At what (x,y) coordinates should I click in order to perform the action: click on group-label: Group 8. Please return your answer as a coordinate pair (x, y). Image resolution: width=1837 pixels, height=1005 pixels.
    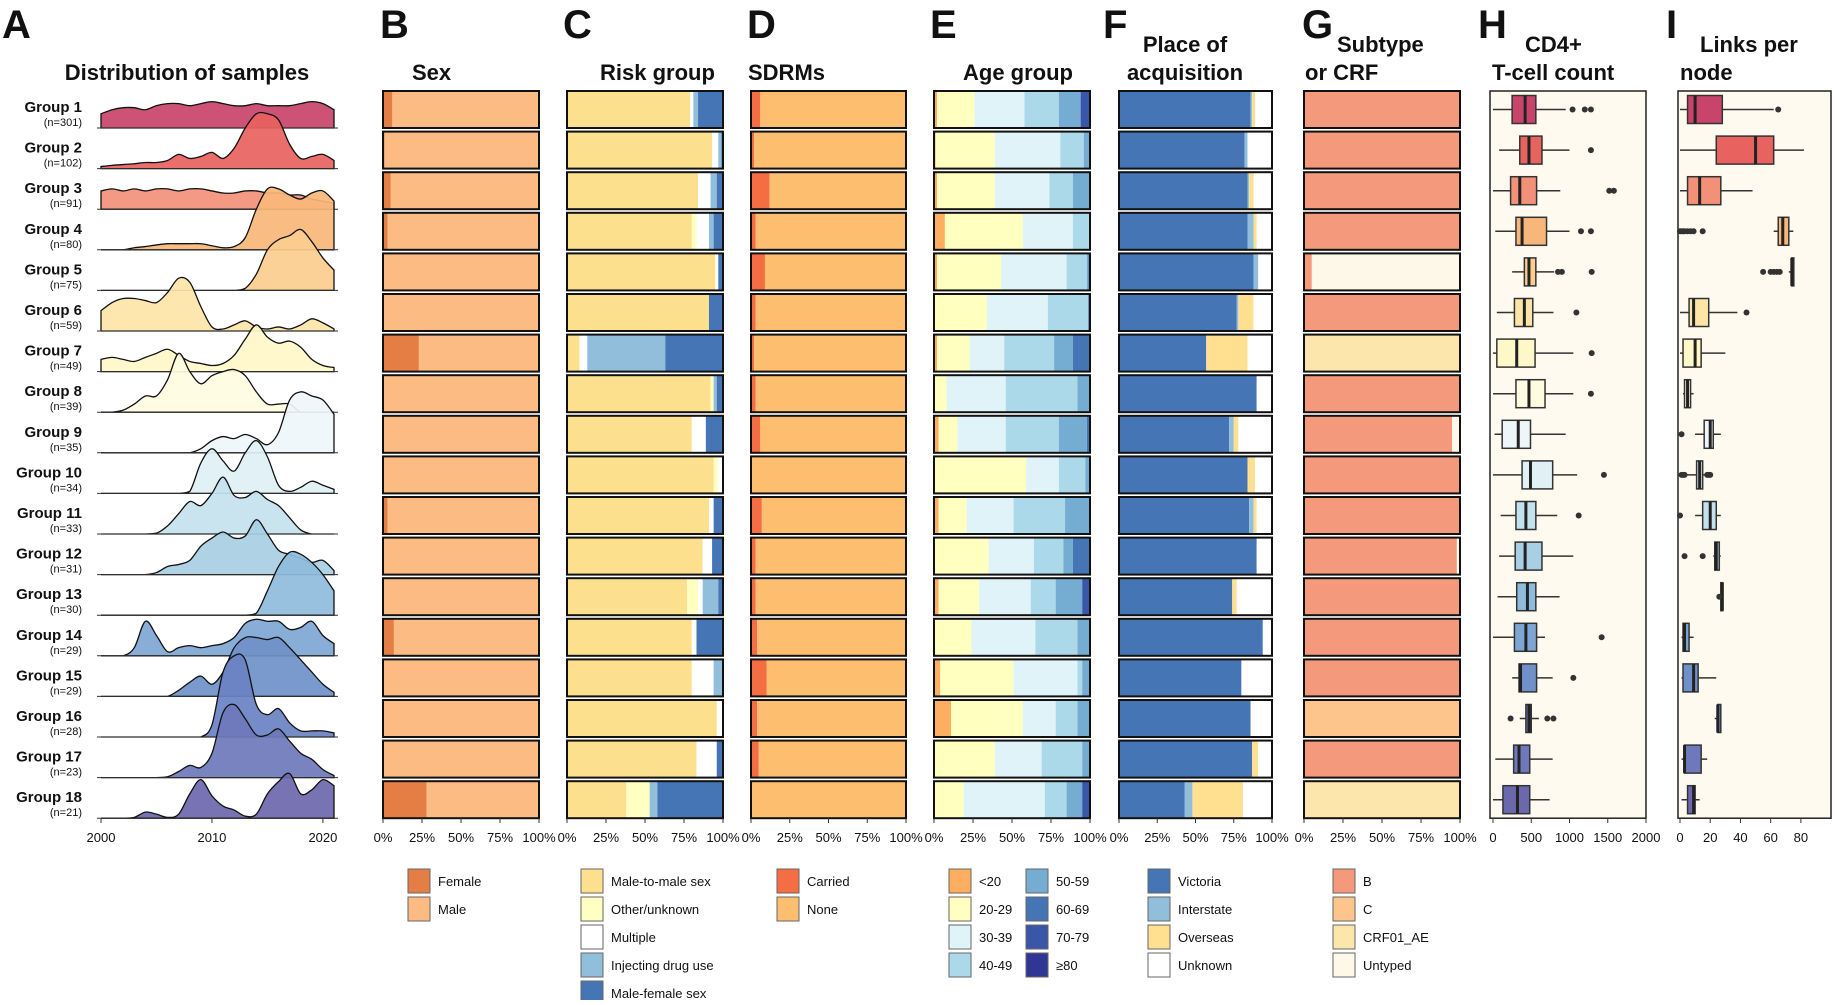
    Looking at the image, I should click on (53, 391).